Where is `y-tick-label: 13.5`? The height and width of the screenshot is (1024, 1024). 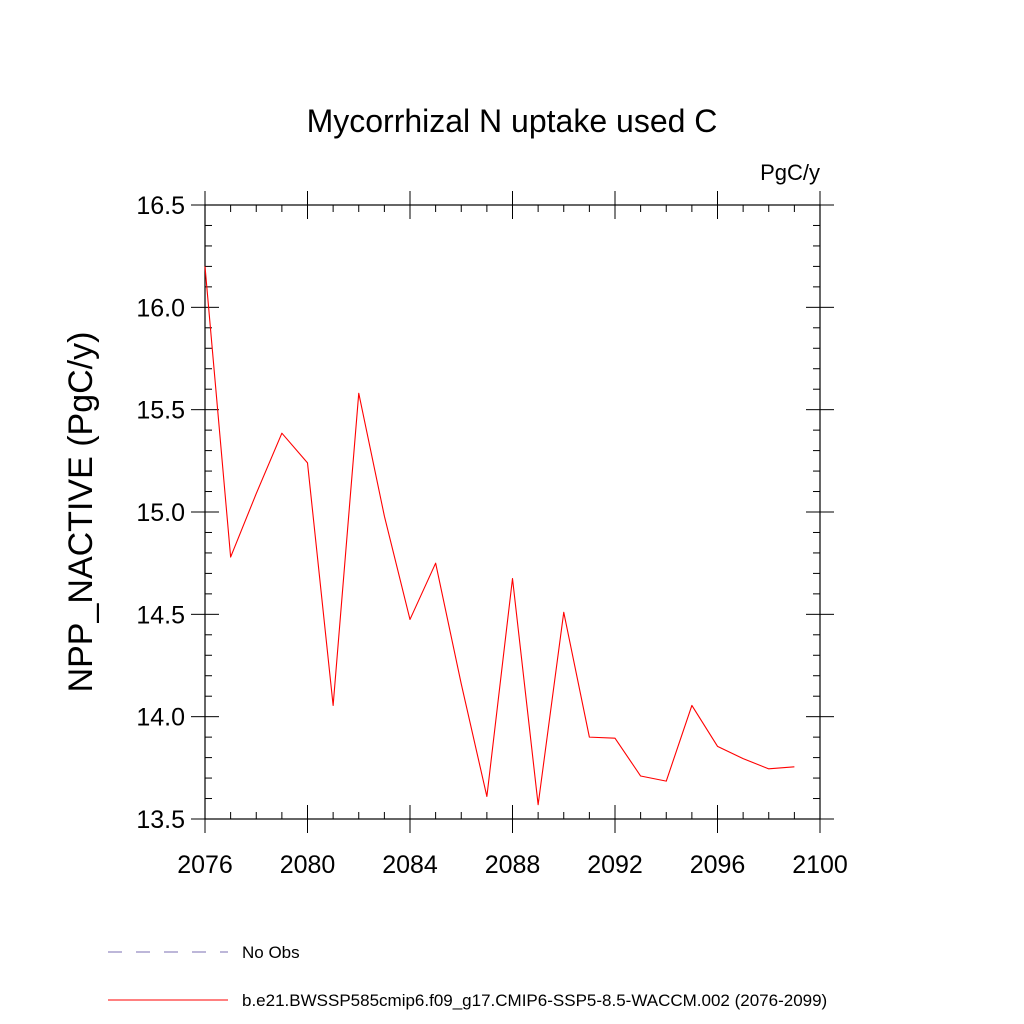 y-tick-label: 13.5 is located at coordinates (160, 820).